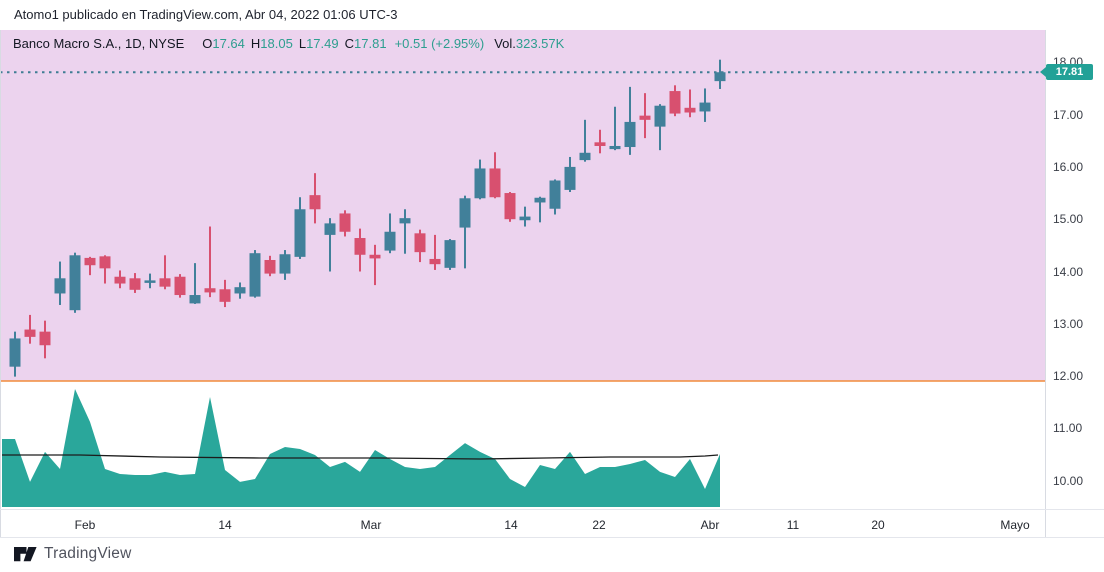 Image resolution: width=1104 pixels, height=572 pixels. What do you see at coordinates (322, 43) in the screenshot?
I see `ohlc-value: 17.49` at bounding box center [322, 43].